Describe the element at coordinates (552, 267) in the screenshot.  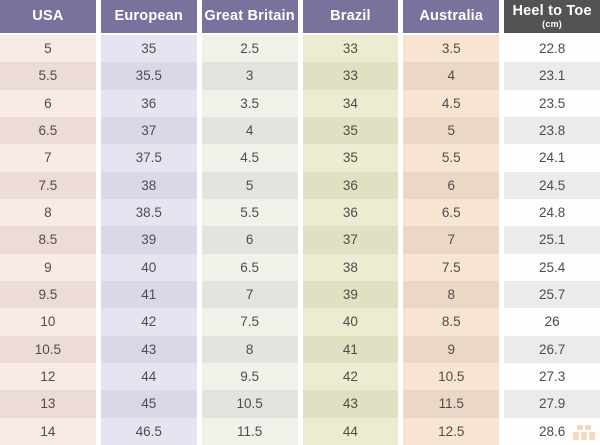
I see `table-cell: 25.4` at that location.